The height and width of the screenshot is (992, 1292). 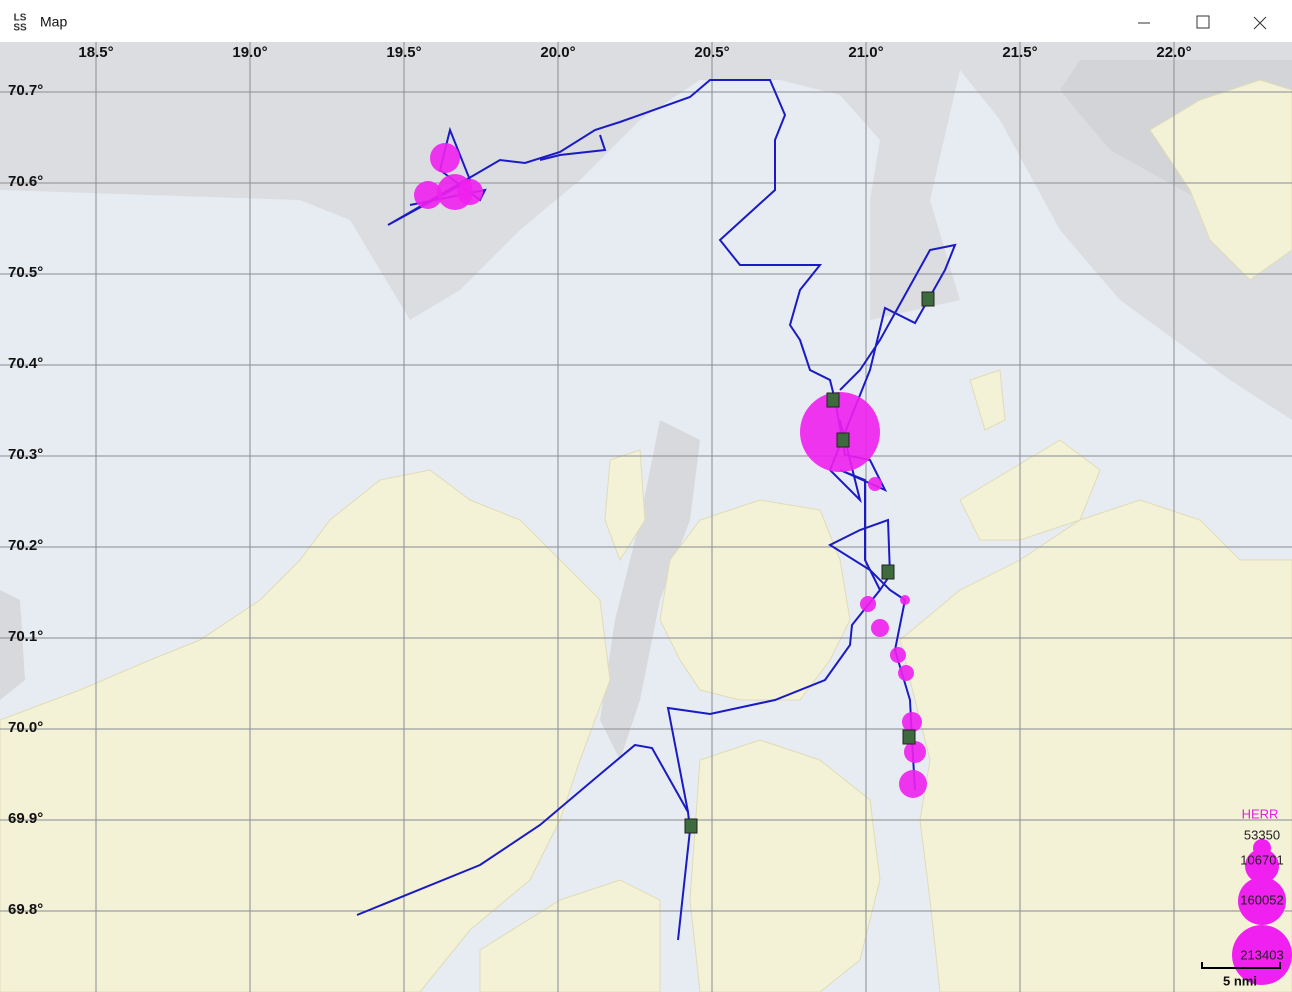 I want to click on longitude-label: 22.0°, so click(x=1173, y=52).